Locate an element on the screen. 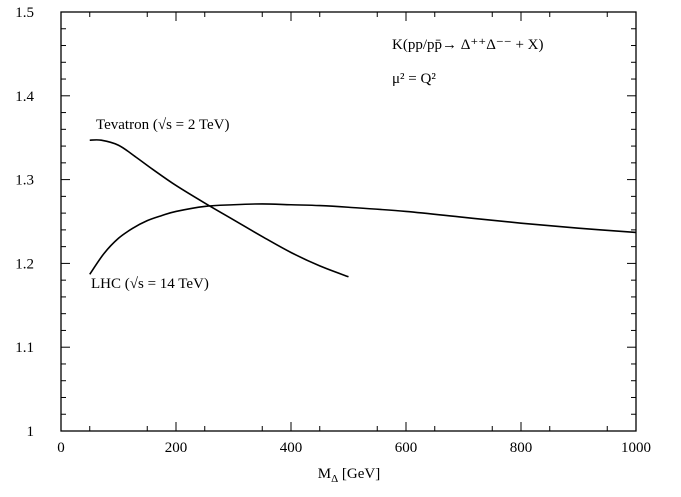  y-tick-label: 1.2 is located at coordinates (24, 264).